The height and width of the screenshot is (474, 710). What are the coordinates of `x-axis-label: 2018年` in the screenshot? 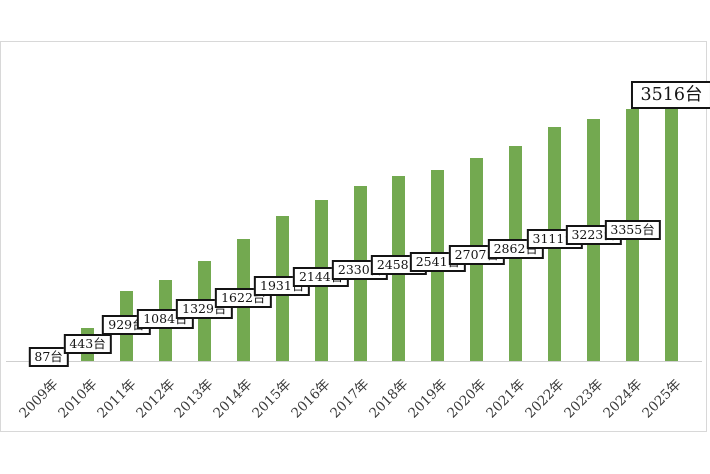 It's located at (389, 399).